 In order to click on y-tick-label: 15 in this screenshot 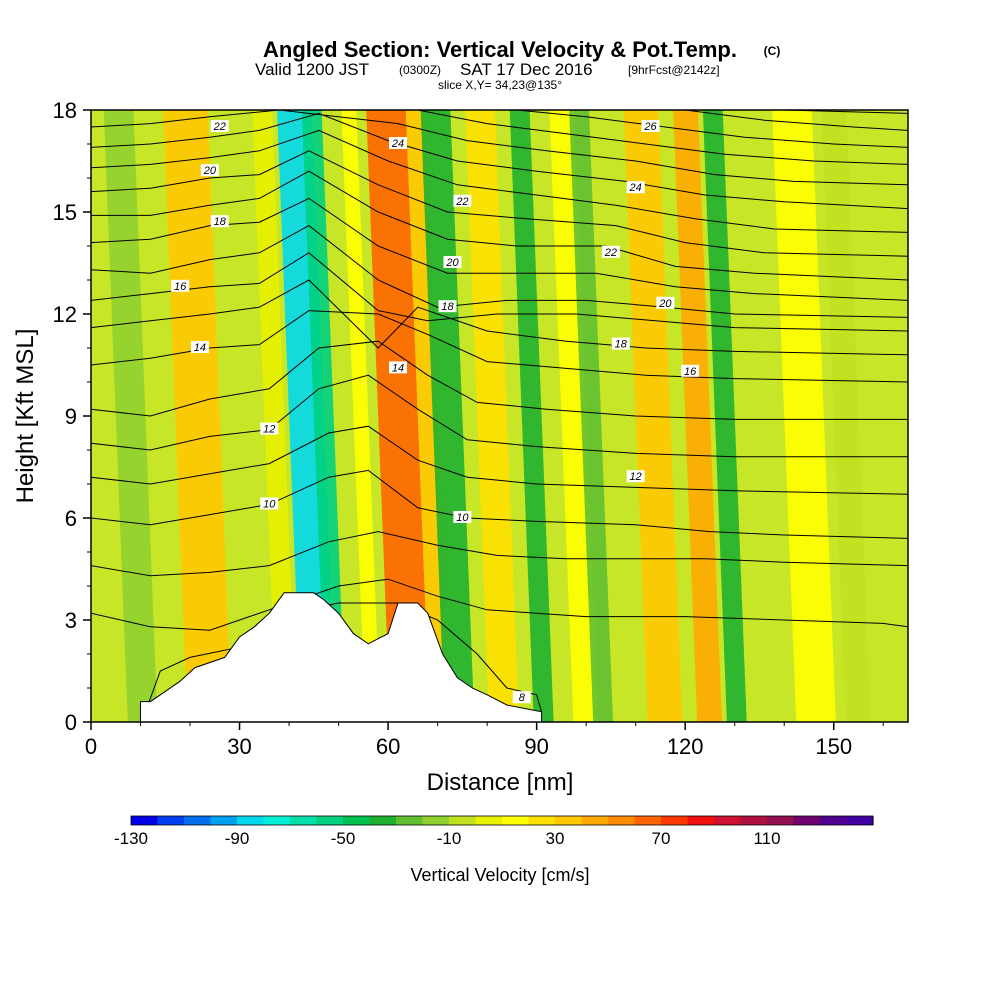, I will do `click(65, 212)`.